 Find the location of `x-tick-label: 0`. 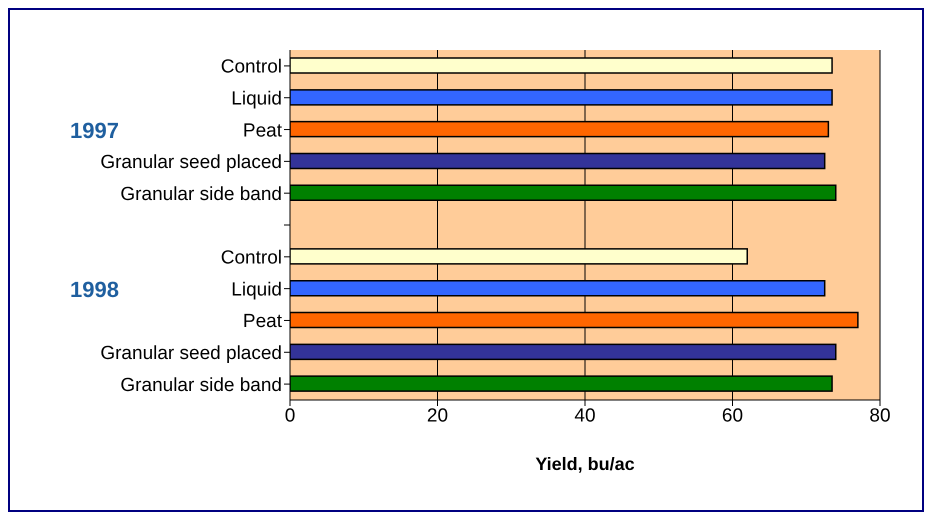

x-tick-label: 0 is located at coordinates (290, 415).